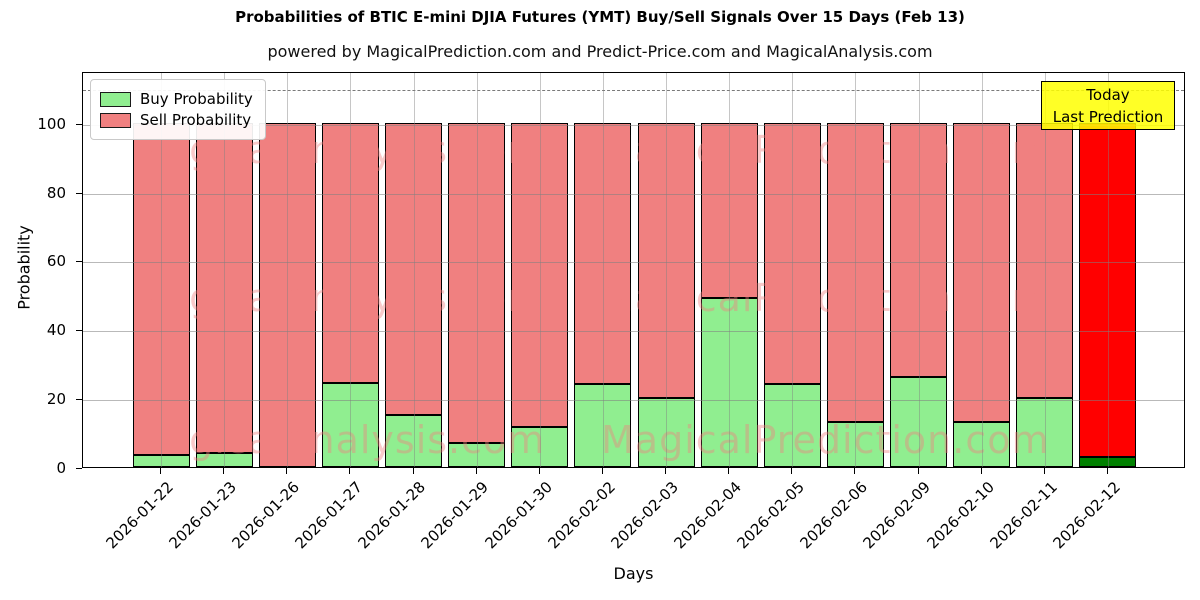  Describe the element at coordinates (56, 399) in the screenshot. I see `y-tick-label: 20` at that location.